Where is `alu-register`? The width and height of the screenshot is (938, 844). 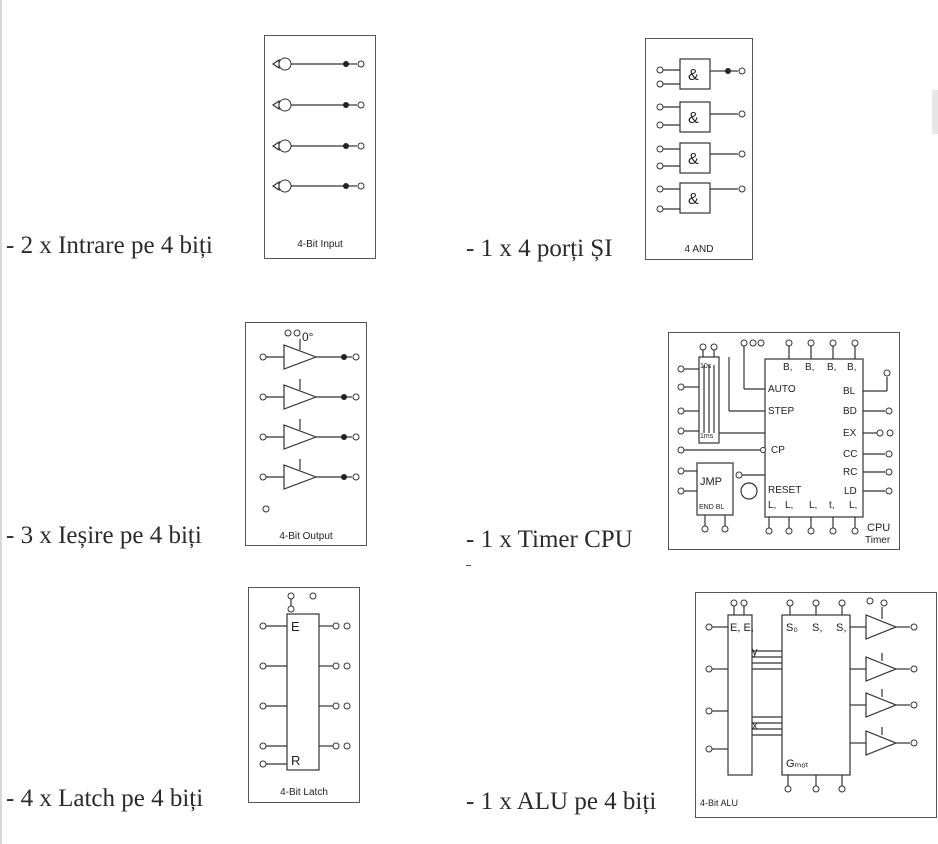 alu-register is located at coordinates (740, 695).